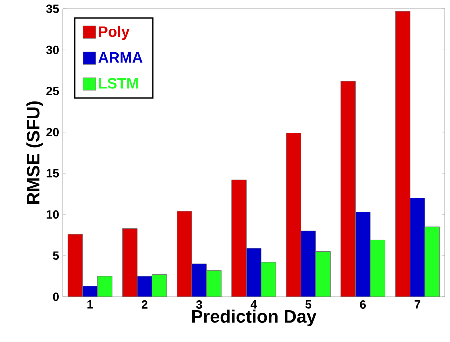  What do you see at coordinates (254, 318) in the screenshot?
I see `x-axis-title: Prediction Day` at bounding box center [254, 318].